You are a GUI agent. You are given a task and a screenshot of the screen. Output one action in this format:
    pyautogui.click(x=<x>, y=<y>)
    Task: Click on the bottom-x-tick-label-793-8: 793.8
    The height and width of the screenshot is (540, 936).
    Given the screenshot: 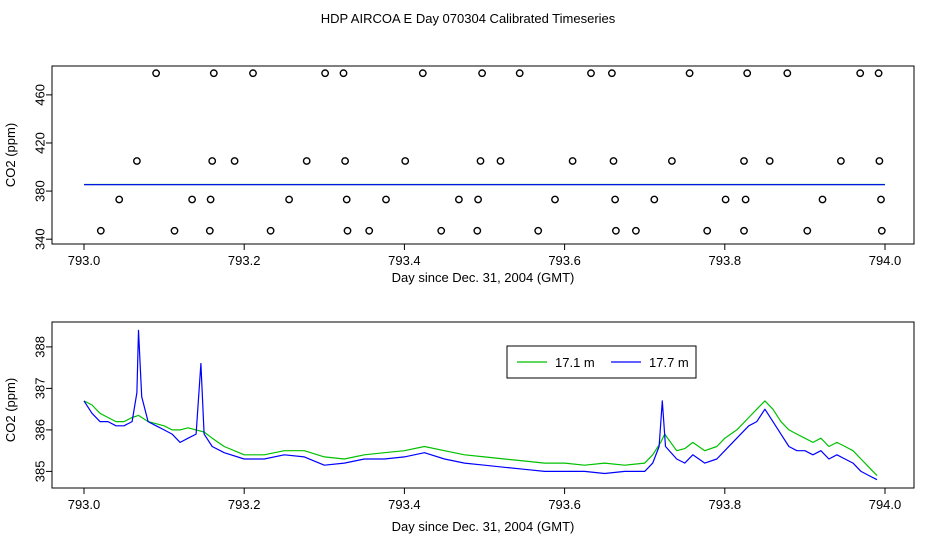 What is the action you would take?
    pyautogui.click(x=725, y=504)
    